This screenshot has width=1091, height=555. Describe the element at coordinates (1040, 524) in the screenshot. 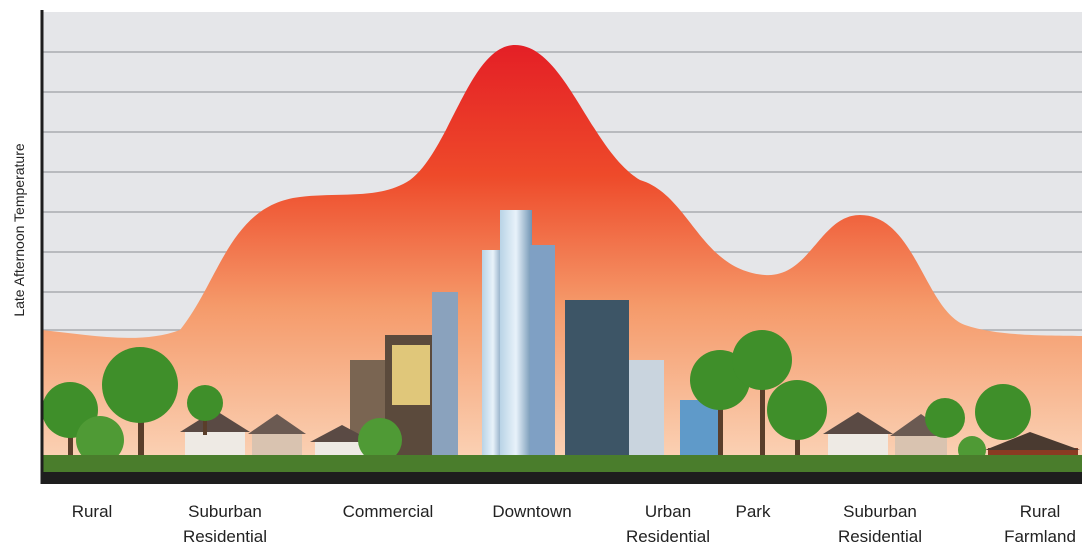

I see `zone-label: Rural Farmland` at that location.